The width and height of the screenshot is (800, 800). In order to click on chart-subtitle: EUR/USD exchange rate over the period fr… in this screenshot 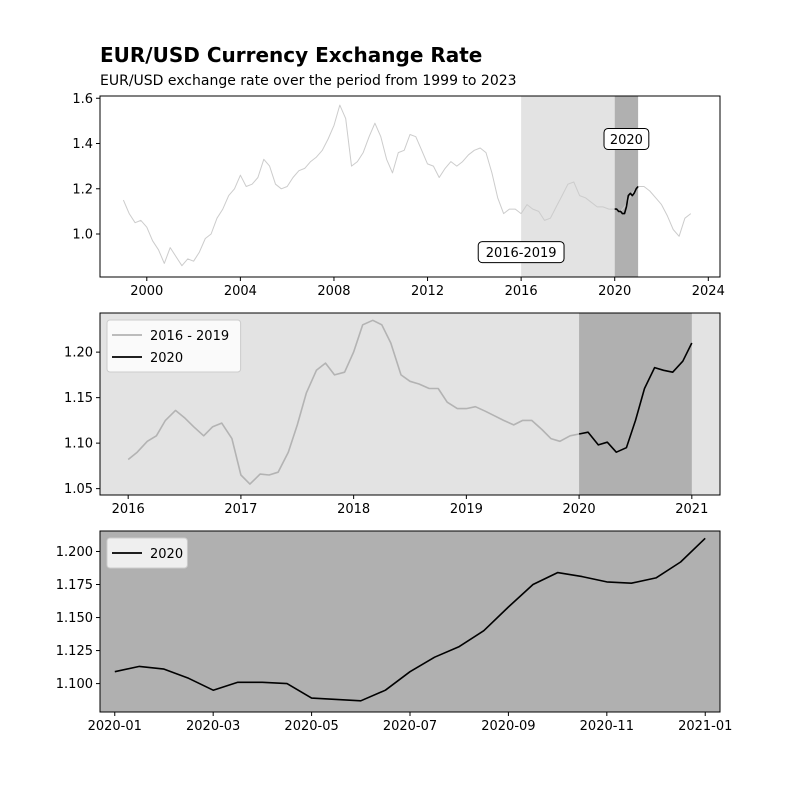, I will do `click(308, 81)`.